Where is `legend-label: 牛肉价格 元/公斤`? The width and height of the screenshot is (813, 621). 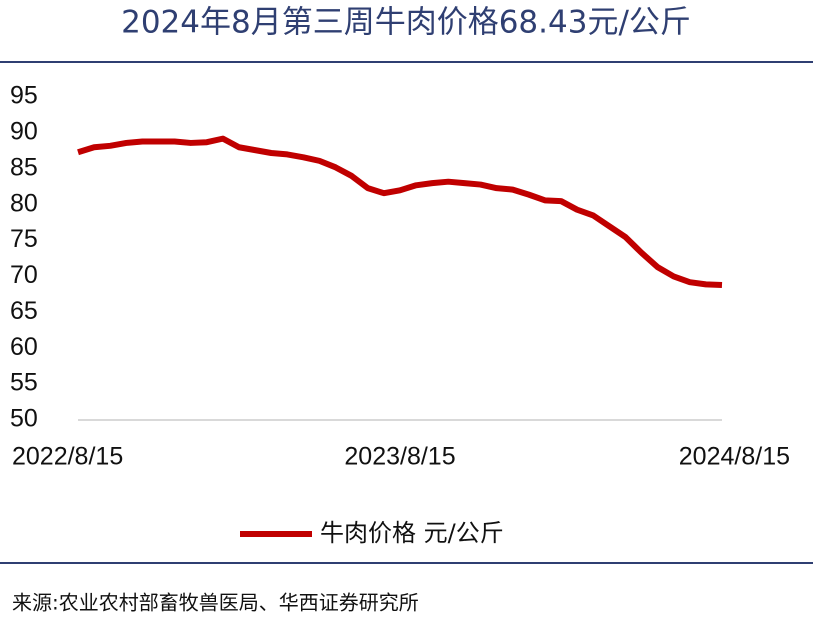 legend-label: 牛肉价格 元/公斤 is located at coordinates (412, 533).